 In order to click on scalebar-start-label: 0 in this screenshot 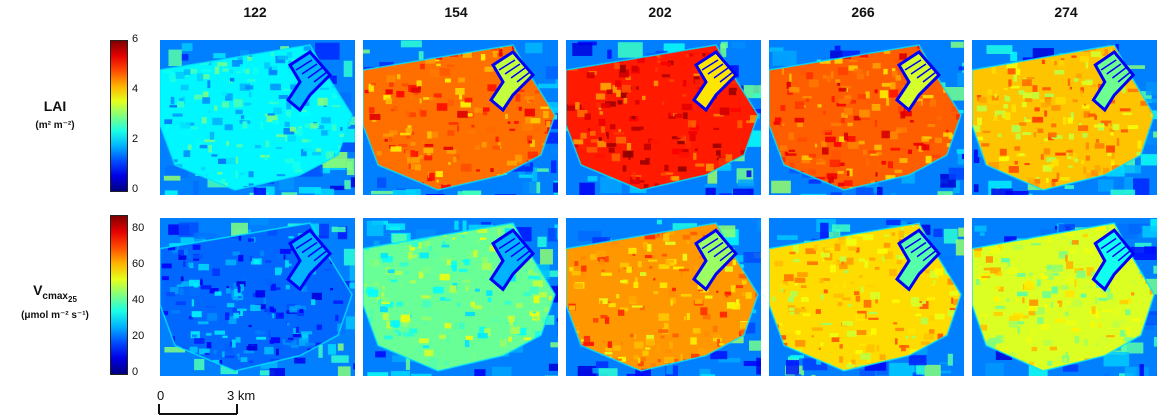, I will do `click(161, 395)`.